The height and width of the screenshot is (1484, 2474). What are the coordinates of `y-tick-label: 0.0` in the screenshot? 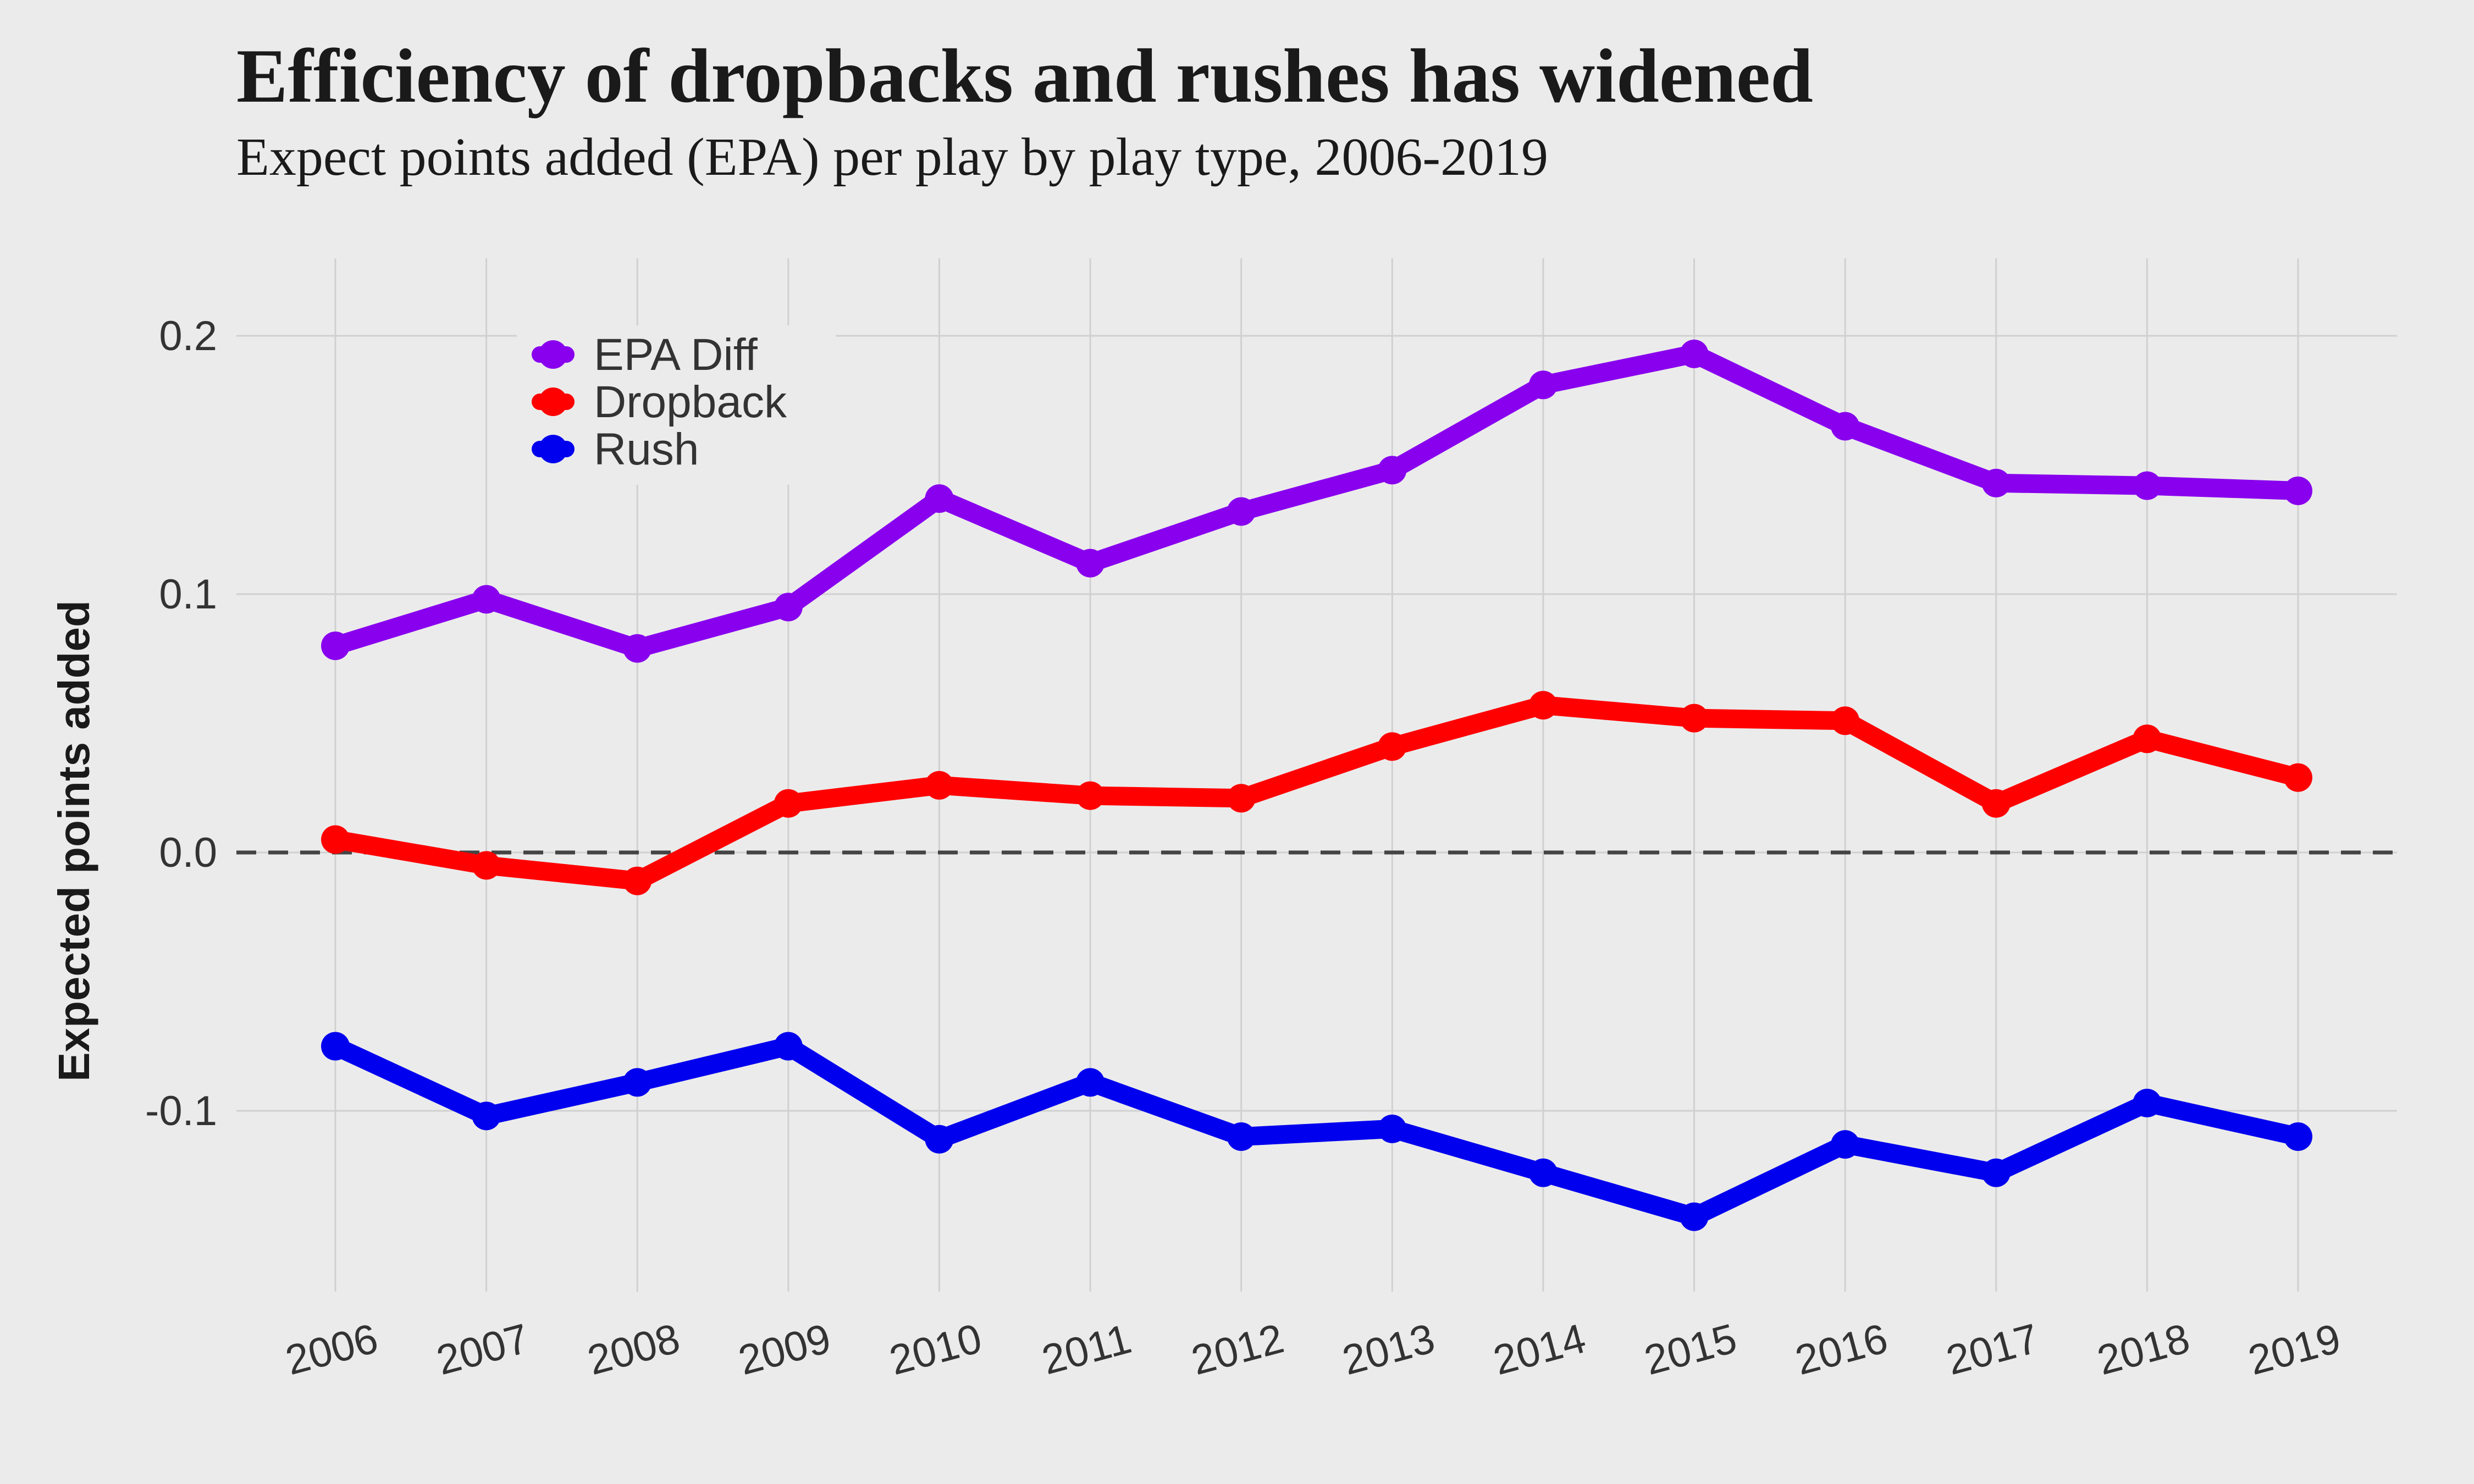 It's located at (188, 852).